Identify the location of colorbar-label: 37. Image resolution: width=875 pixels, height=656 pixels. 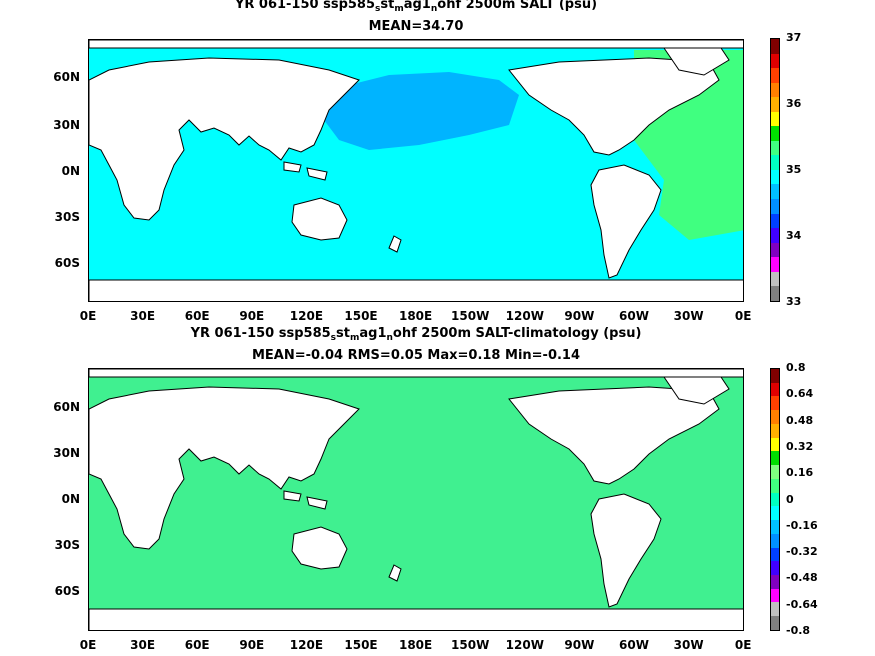
(794, 37).